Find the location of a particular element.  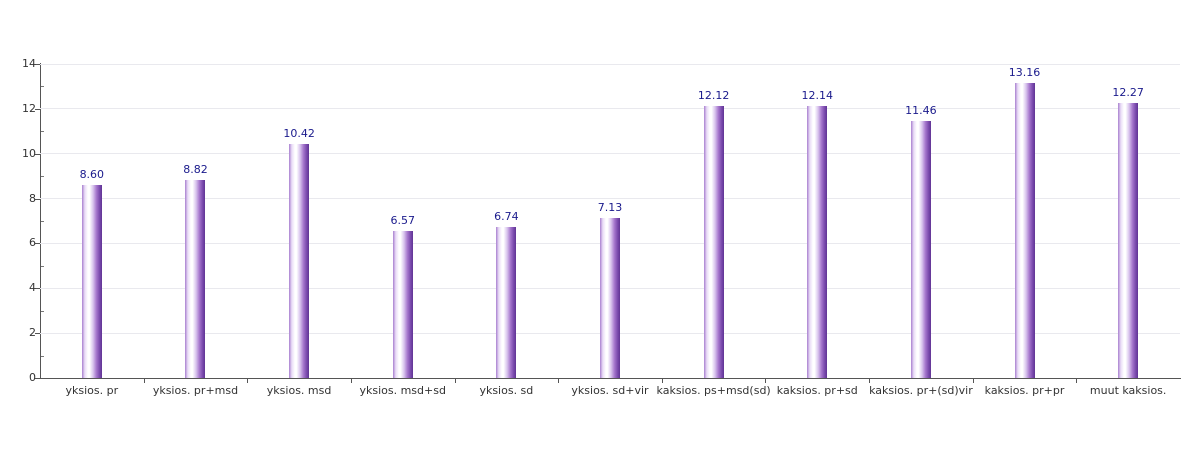

bar-value-label: 13.16 is located at coordinates (1024, 72).